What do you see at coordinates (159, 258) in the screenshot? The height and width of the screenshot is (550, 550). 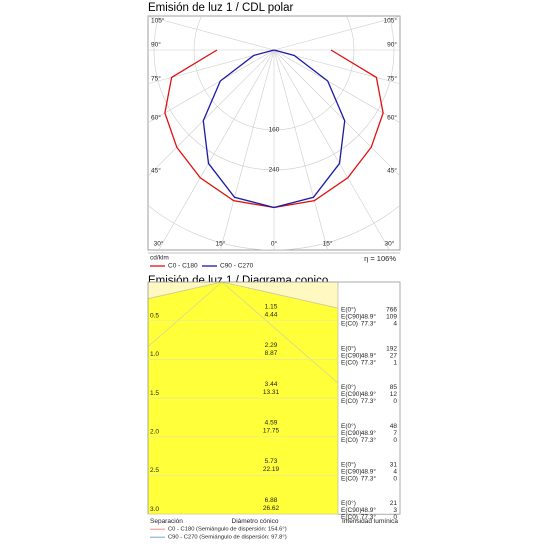 I see `unit-label: cd/klm` at bounding box center [159, 258].